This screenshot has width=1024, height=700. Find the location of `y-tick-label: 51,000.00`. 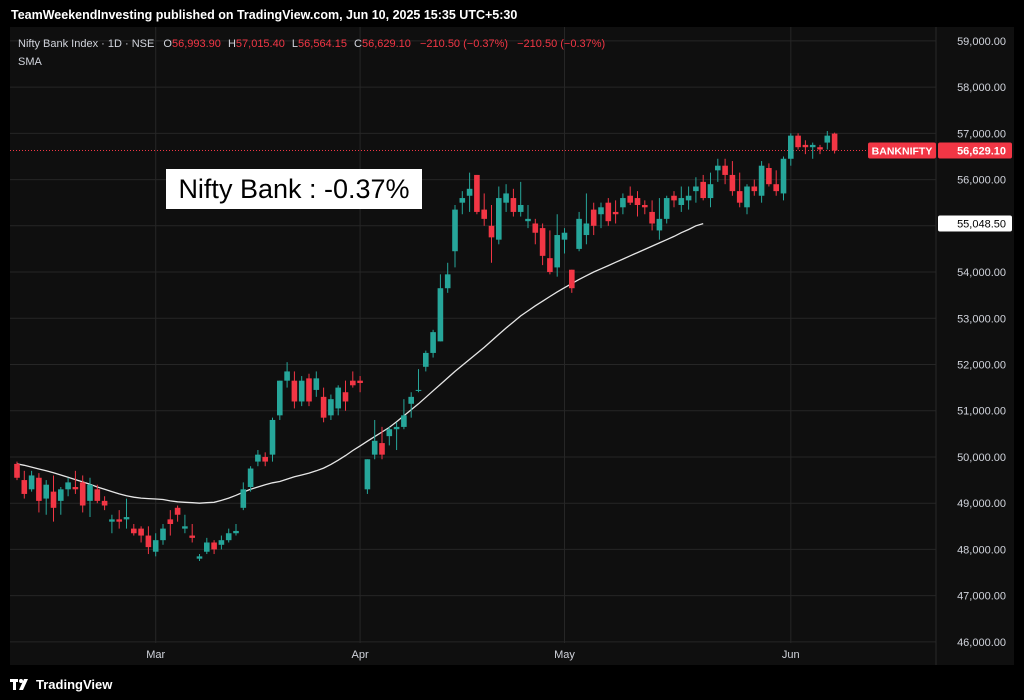

y-tick-label: 51,000.00 is located at coordinates (981, 412).